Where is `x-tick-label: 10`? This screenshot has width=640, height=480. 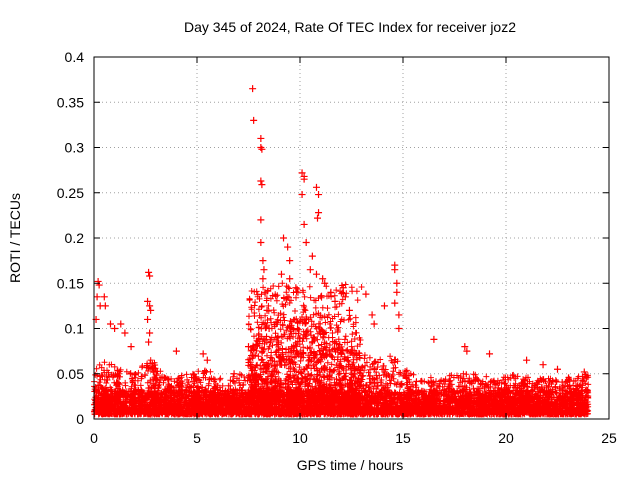 x-tick-label: 10 is located at coordinates (300, 438).